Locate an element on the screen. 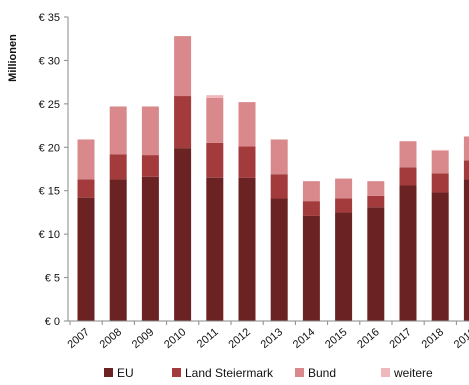 The height and width of the screenshot is (385, 469). legend: EU Land Steiermark Bund weitere is located at coordinates (268, 373).